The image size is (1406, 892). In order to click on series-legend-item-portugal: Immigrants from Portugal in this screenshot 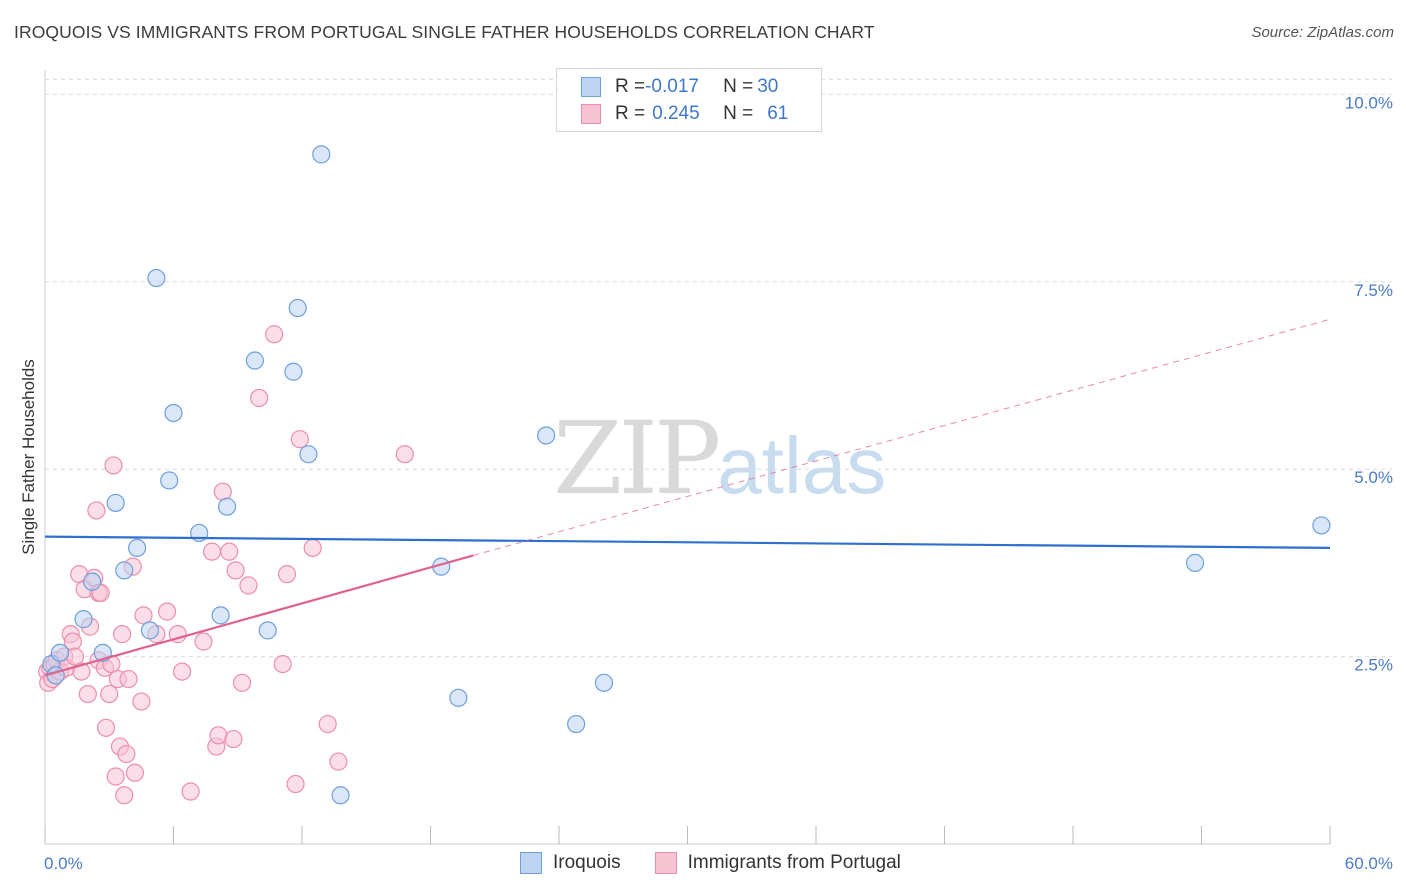, I will do `click(777, 863)`.